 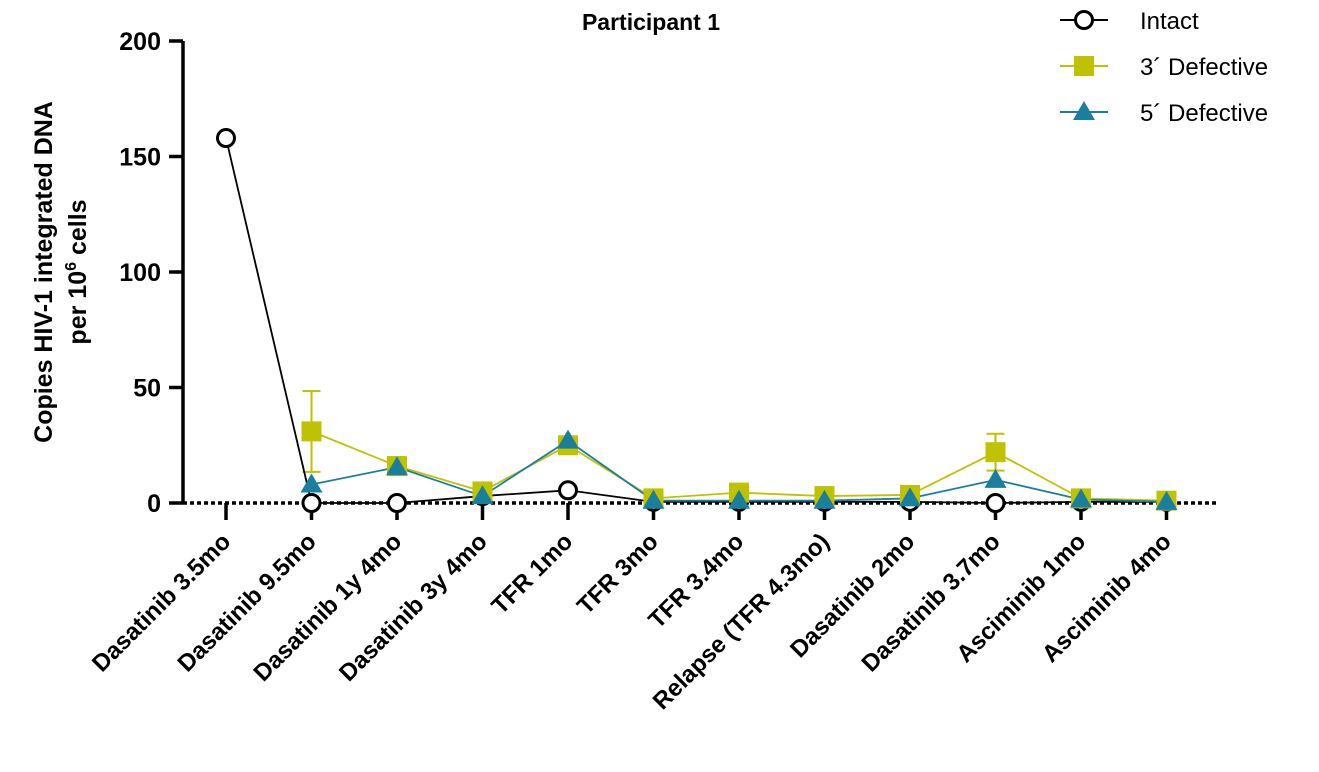 What do you see at coordinates (653, 431) in the screenshot?
I see `error-bars` at bounding box center [653, 431].